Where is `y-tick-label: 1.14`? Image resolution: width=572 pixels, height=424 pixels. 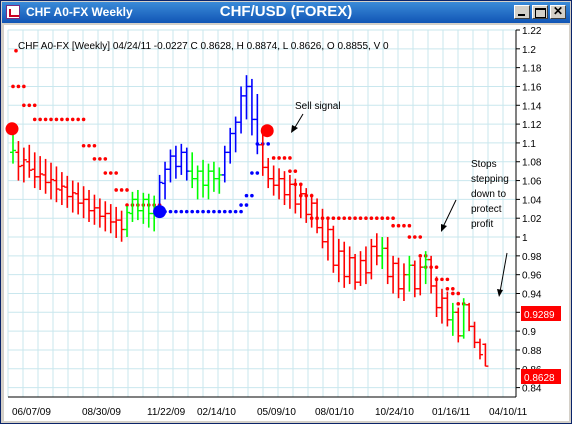
y-tick-label: 1.14 is located at coordinates (532, 106).